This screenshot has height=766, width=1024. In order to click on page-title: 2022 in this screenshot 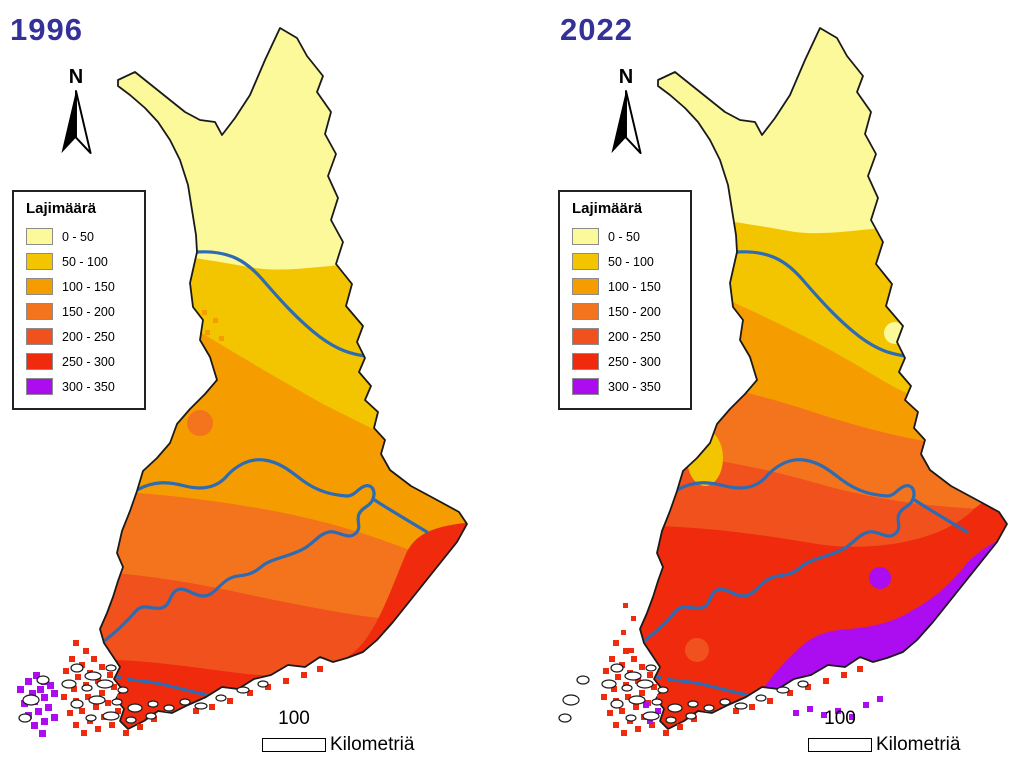, I will do `click(596, 29)`.